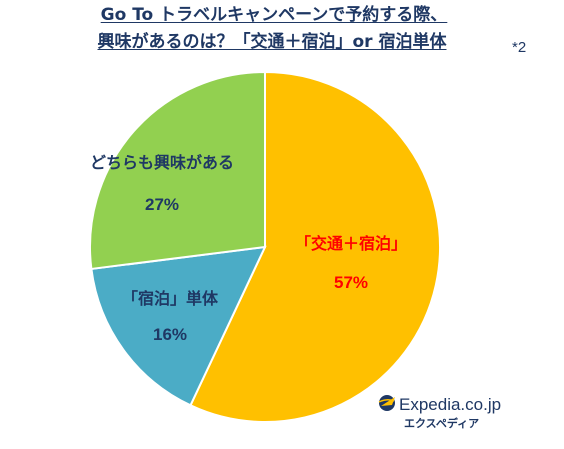 The width and height of the screenshot is (564, 449). I want to click on slice-hotel-only-value: 16%, so click(170, 334).